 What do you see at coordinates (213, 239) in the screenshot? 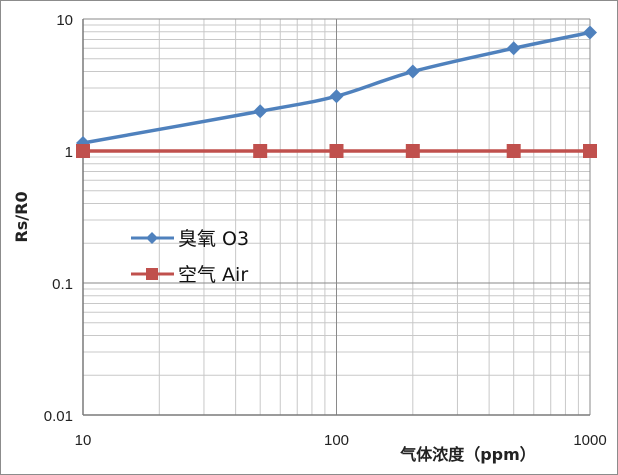
I see `legend-label-ozone: 臭氧 O3` at bounding box center [213, 239].